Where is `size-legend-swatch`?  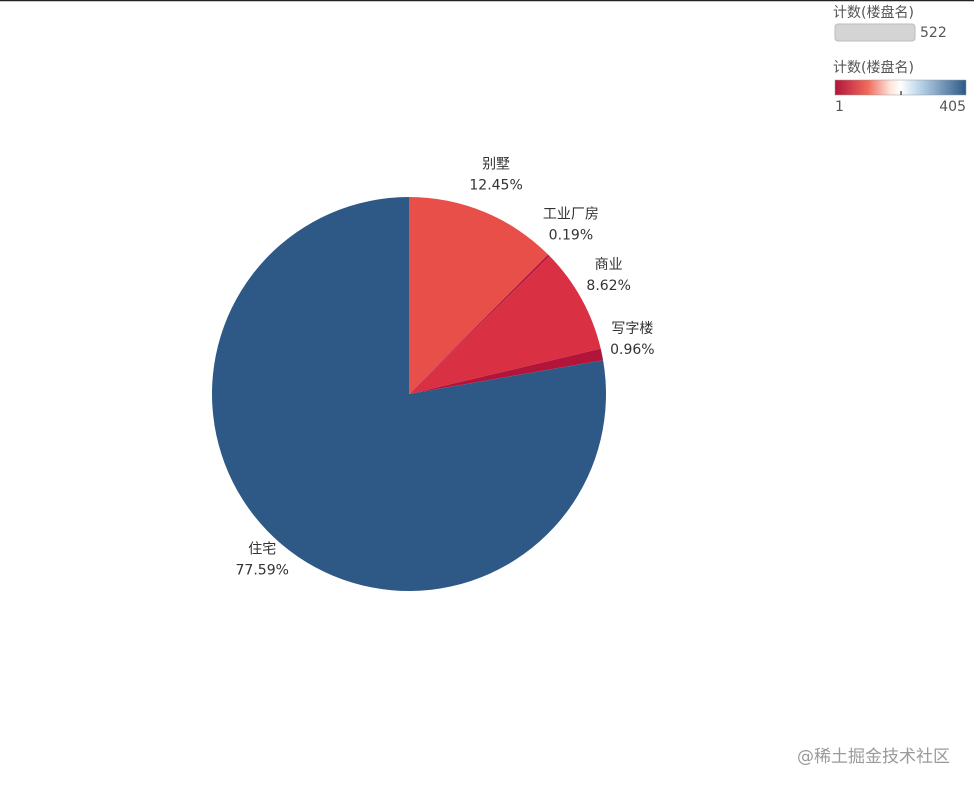
size-legend-swatch is located at coordinates (875, 32).